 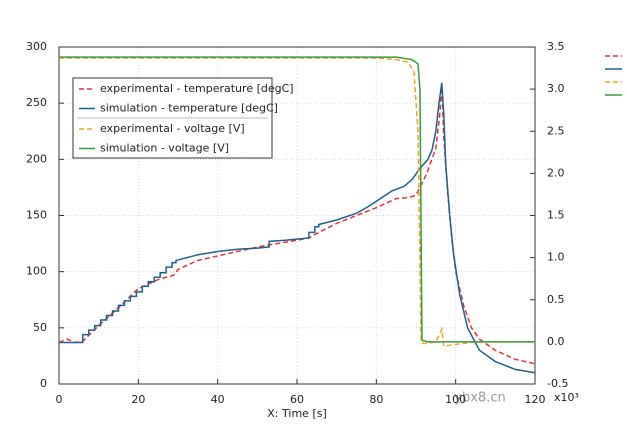 What do you see at coordinates (164, 148) in the screenshot?
I see `legend-label: simulation - voltage [V]` at bounding box center [164, 148].